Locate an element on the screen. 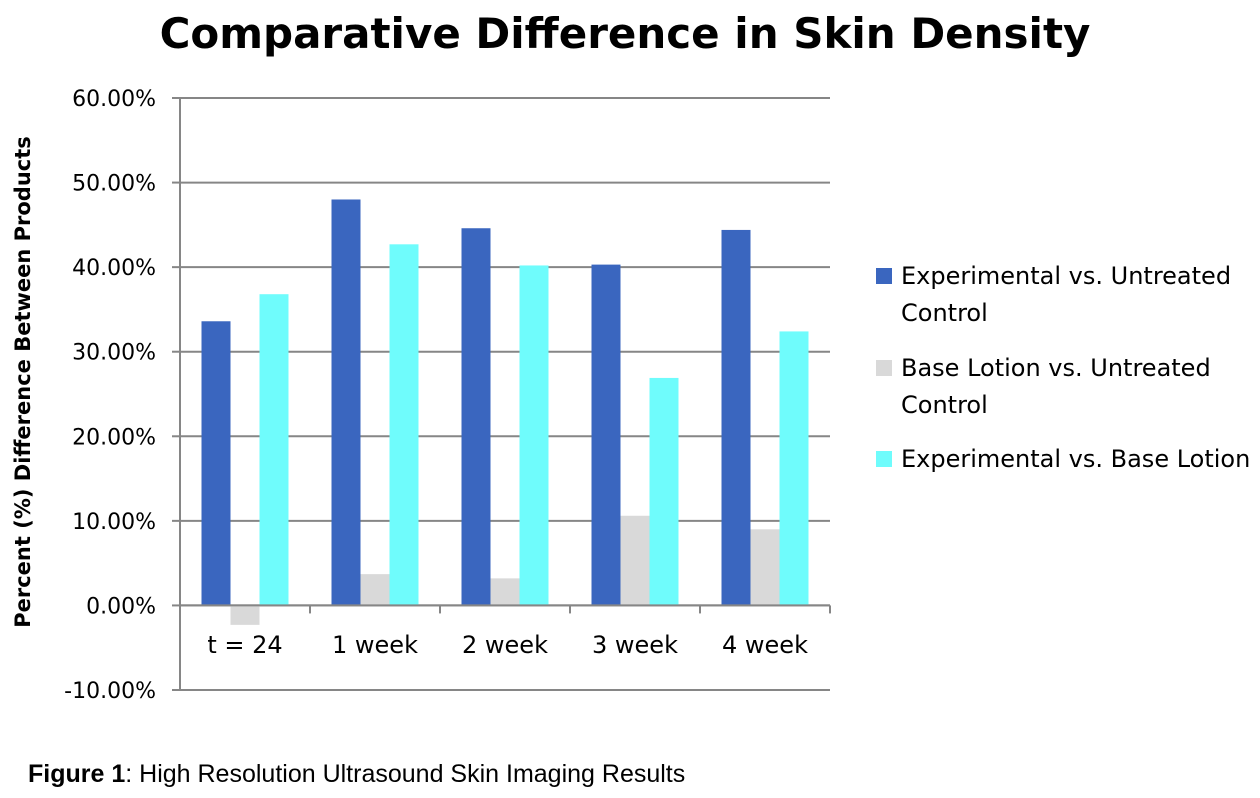  x-tick-label: 3 week is located at coordinates (635, 645).